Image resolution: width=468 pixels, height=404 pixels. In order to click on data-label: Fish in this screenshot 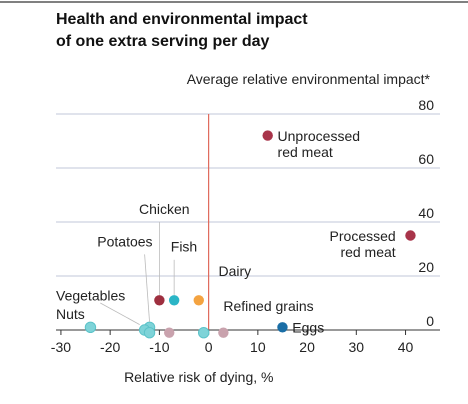, I will do `click(184, 247)`.